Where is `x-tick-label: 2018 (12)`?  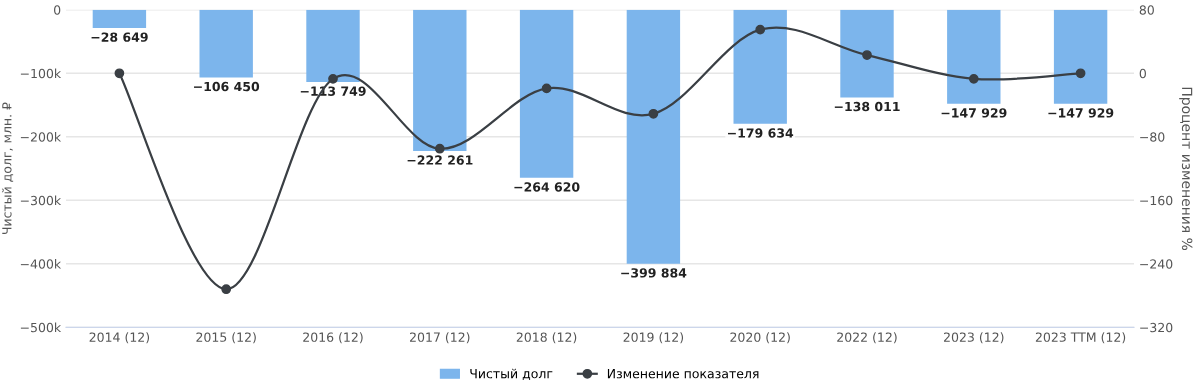
x-tick-label: 2018 (12) is located at coordinates (546, 338).